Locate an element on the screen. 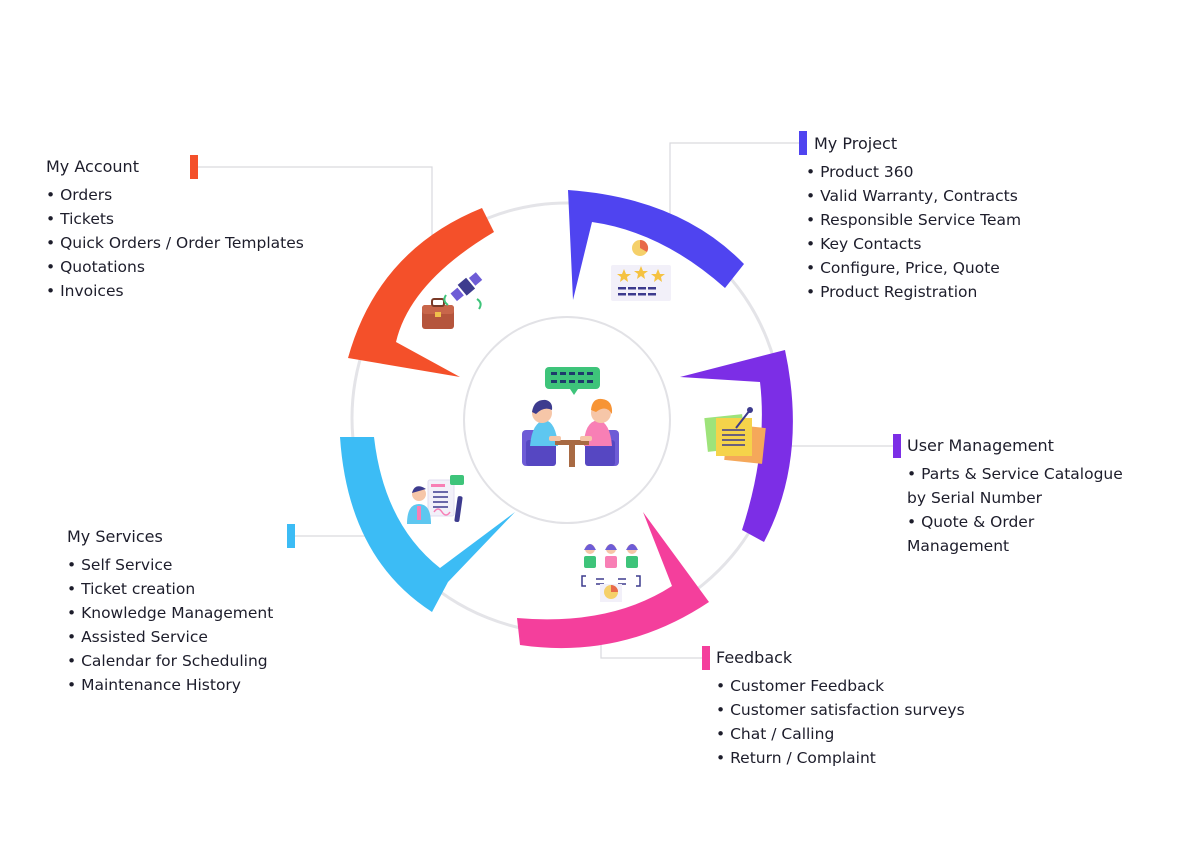 The width and height of the screenshot is (1201, 851). feedback-marker is located at coordinates (706, 658).